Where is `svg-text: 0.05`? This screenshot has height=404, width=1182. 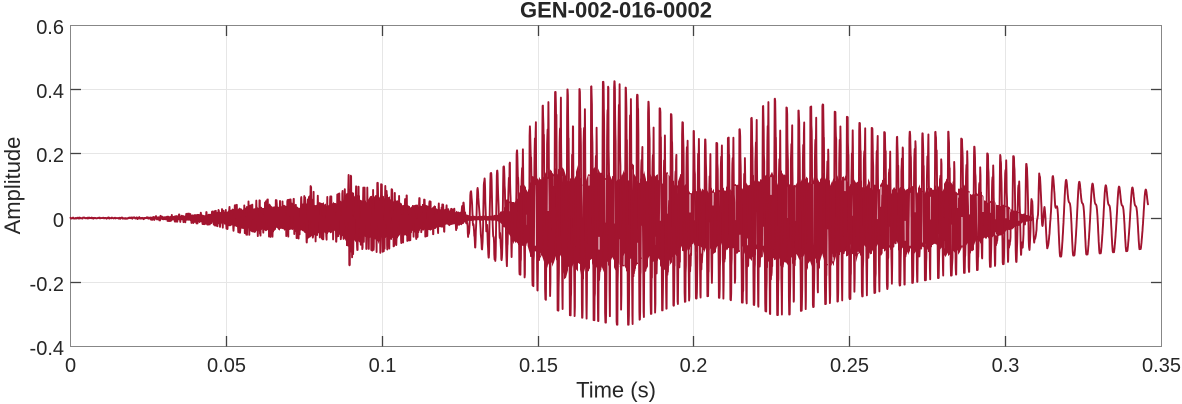 svg-text: 0.05 is located at coordinates (226, 366).